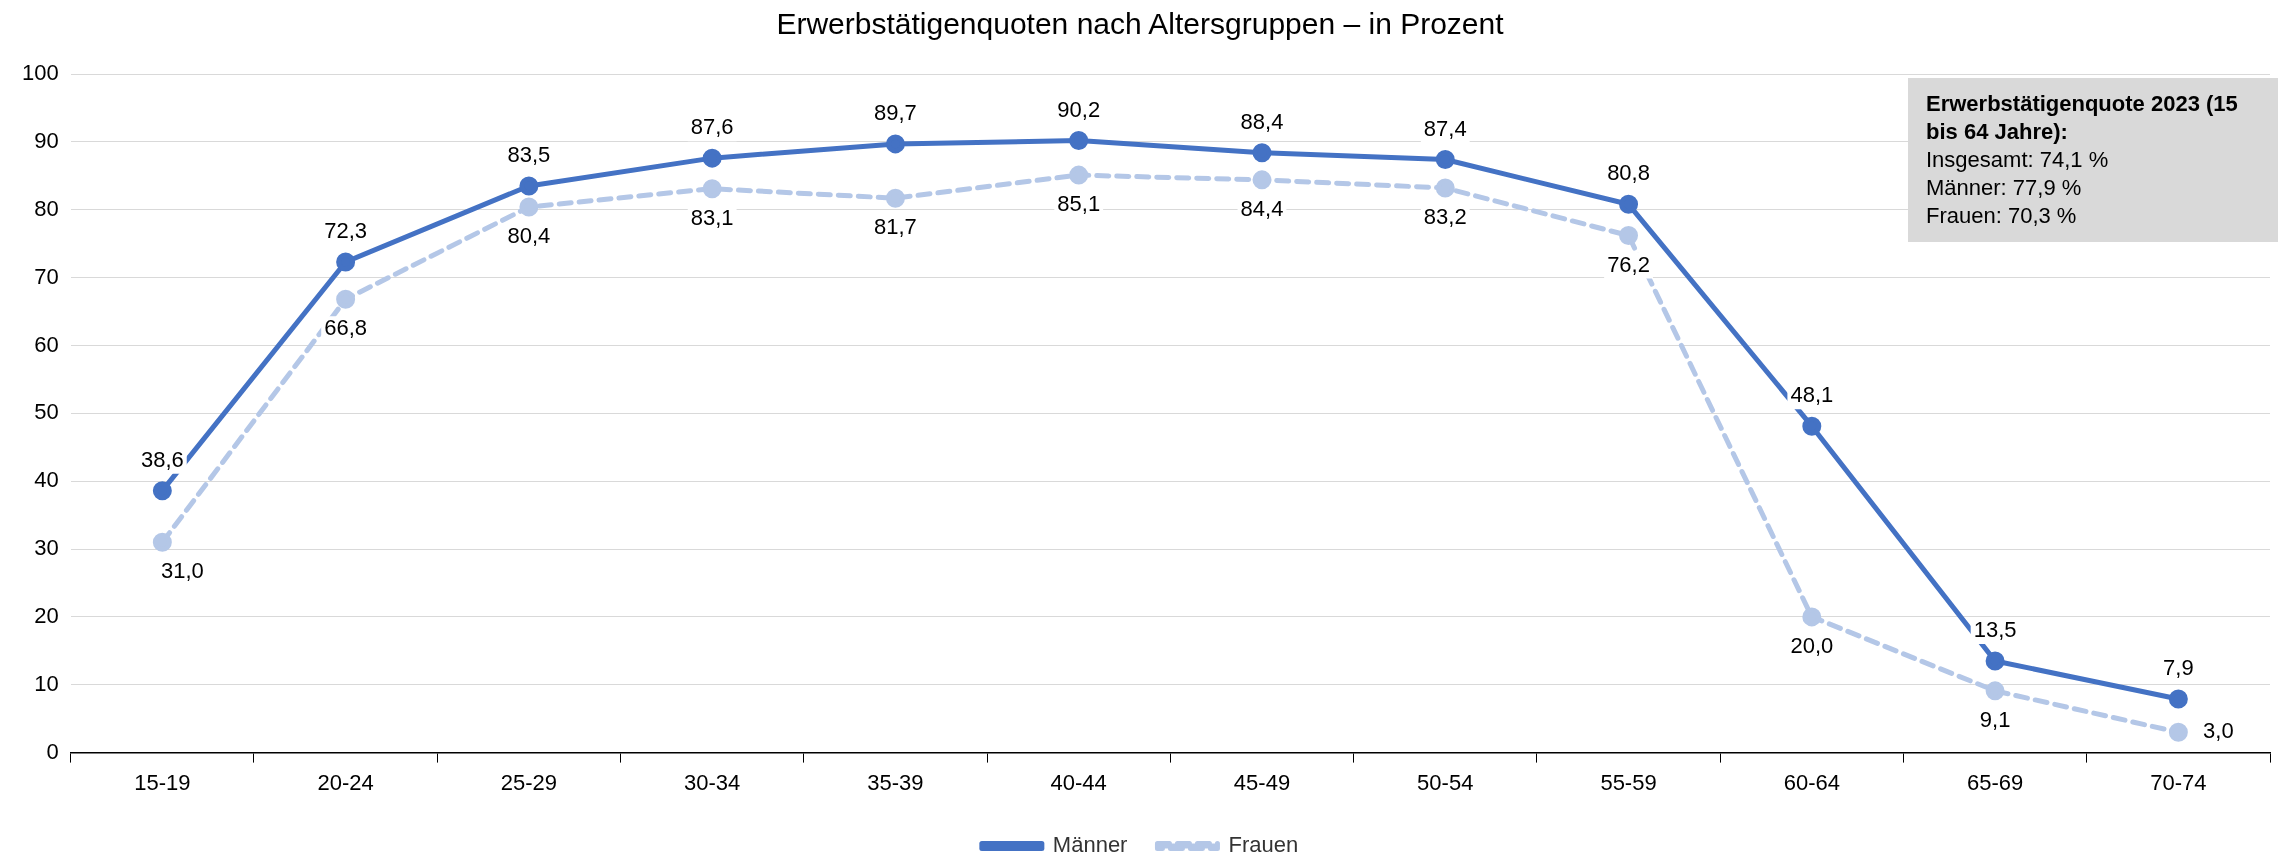 This screenshot has height=867, width=2290. Describe the element at coordinates (345, 782) in the screenshot. I see `x-tick-label: 20-24` at that location.